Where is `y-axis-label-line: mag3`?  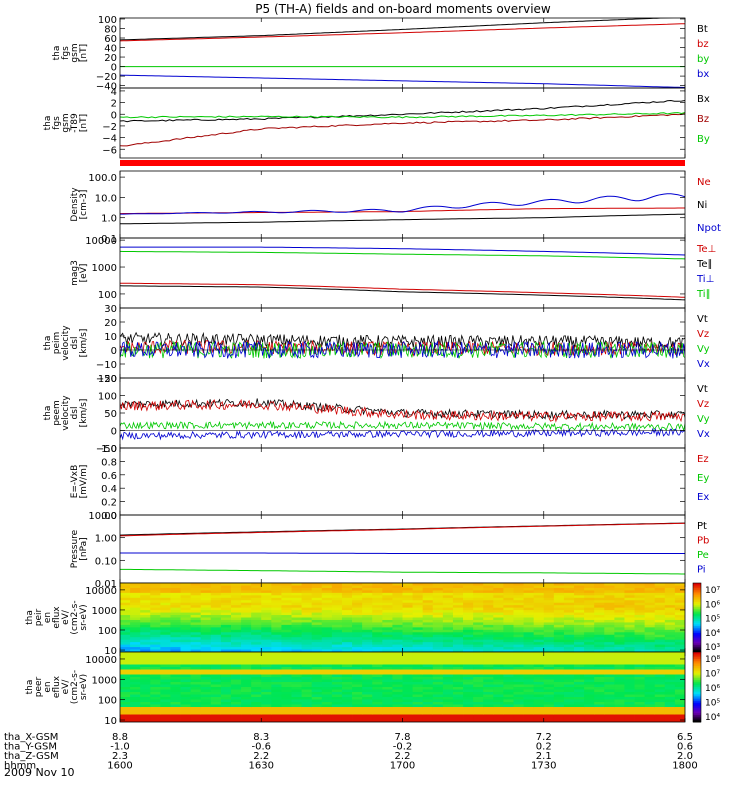 y-axis-label-line: mag3 is located at coordinates (75, 273).